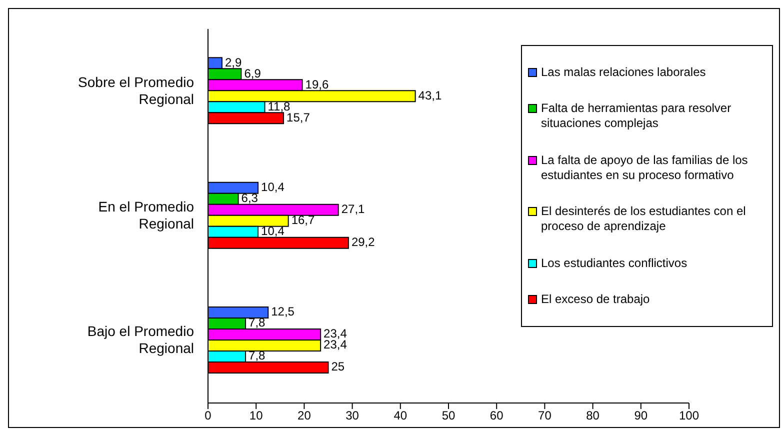  Describe the element at coordinates (249, 198) in the screenshot. I see `data-label: 6,3` at that location.